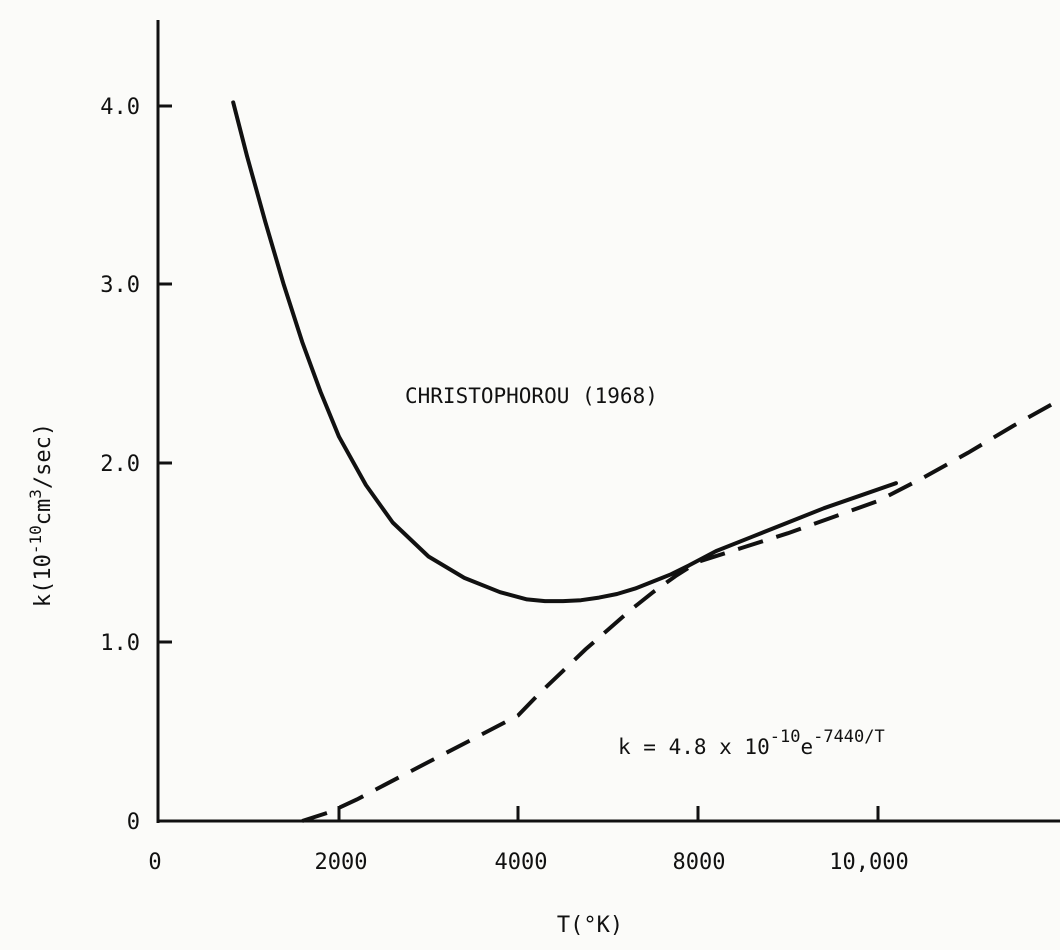  What do you see at coordinates (341, 862) in the screenshot?
I see `x-tick-label: 2000` at bounding box center [341, 862].